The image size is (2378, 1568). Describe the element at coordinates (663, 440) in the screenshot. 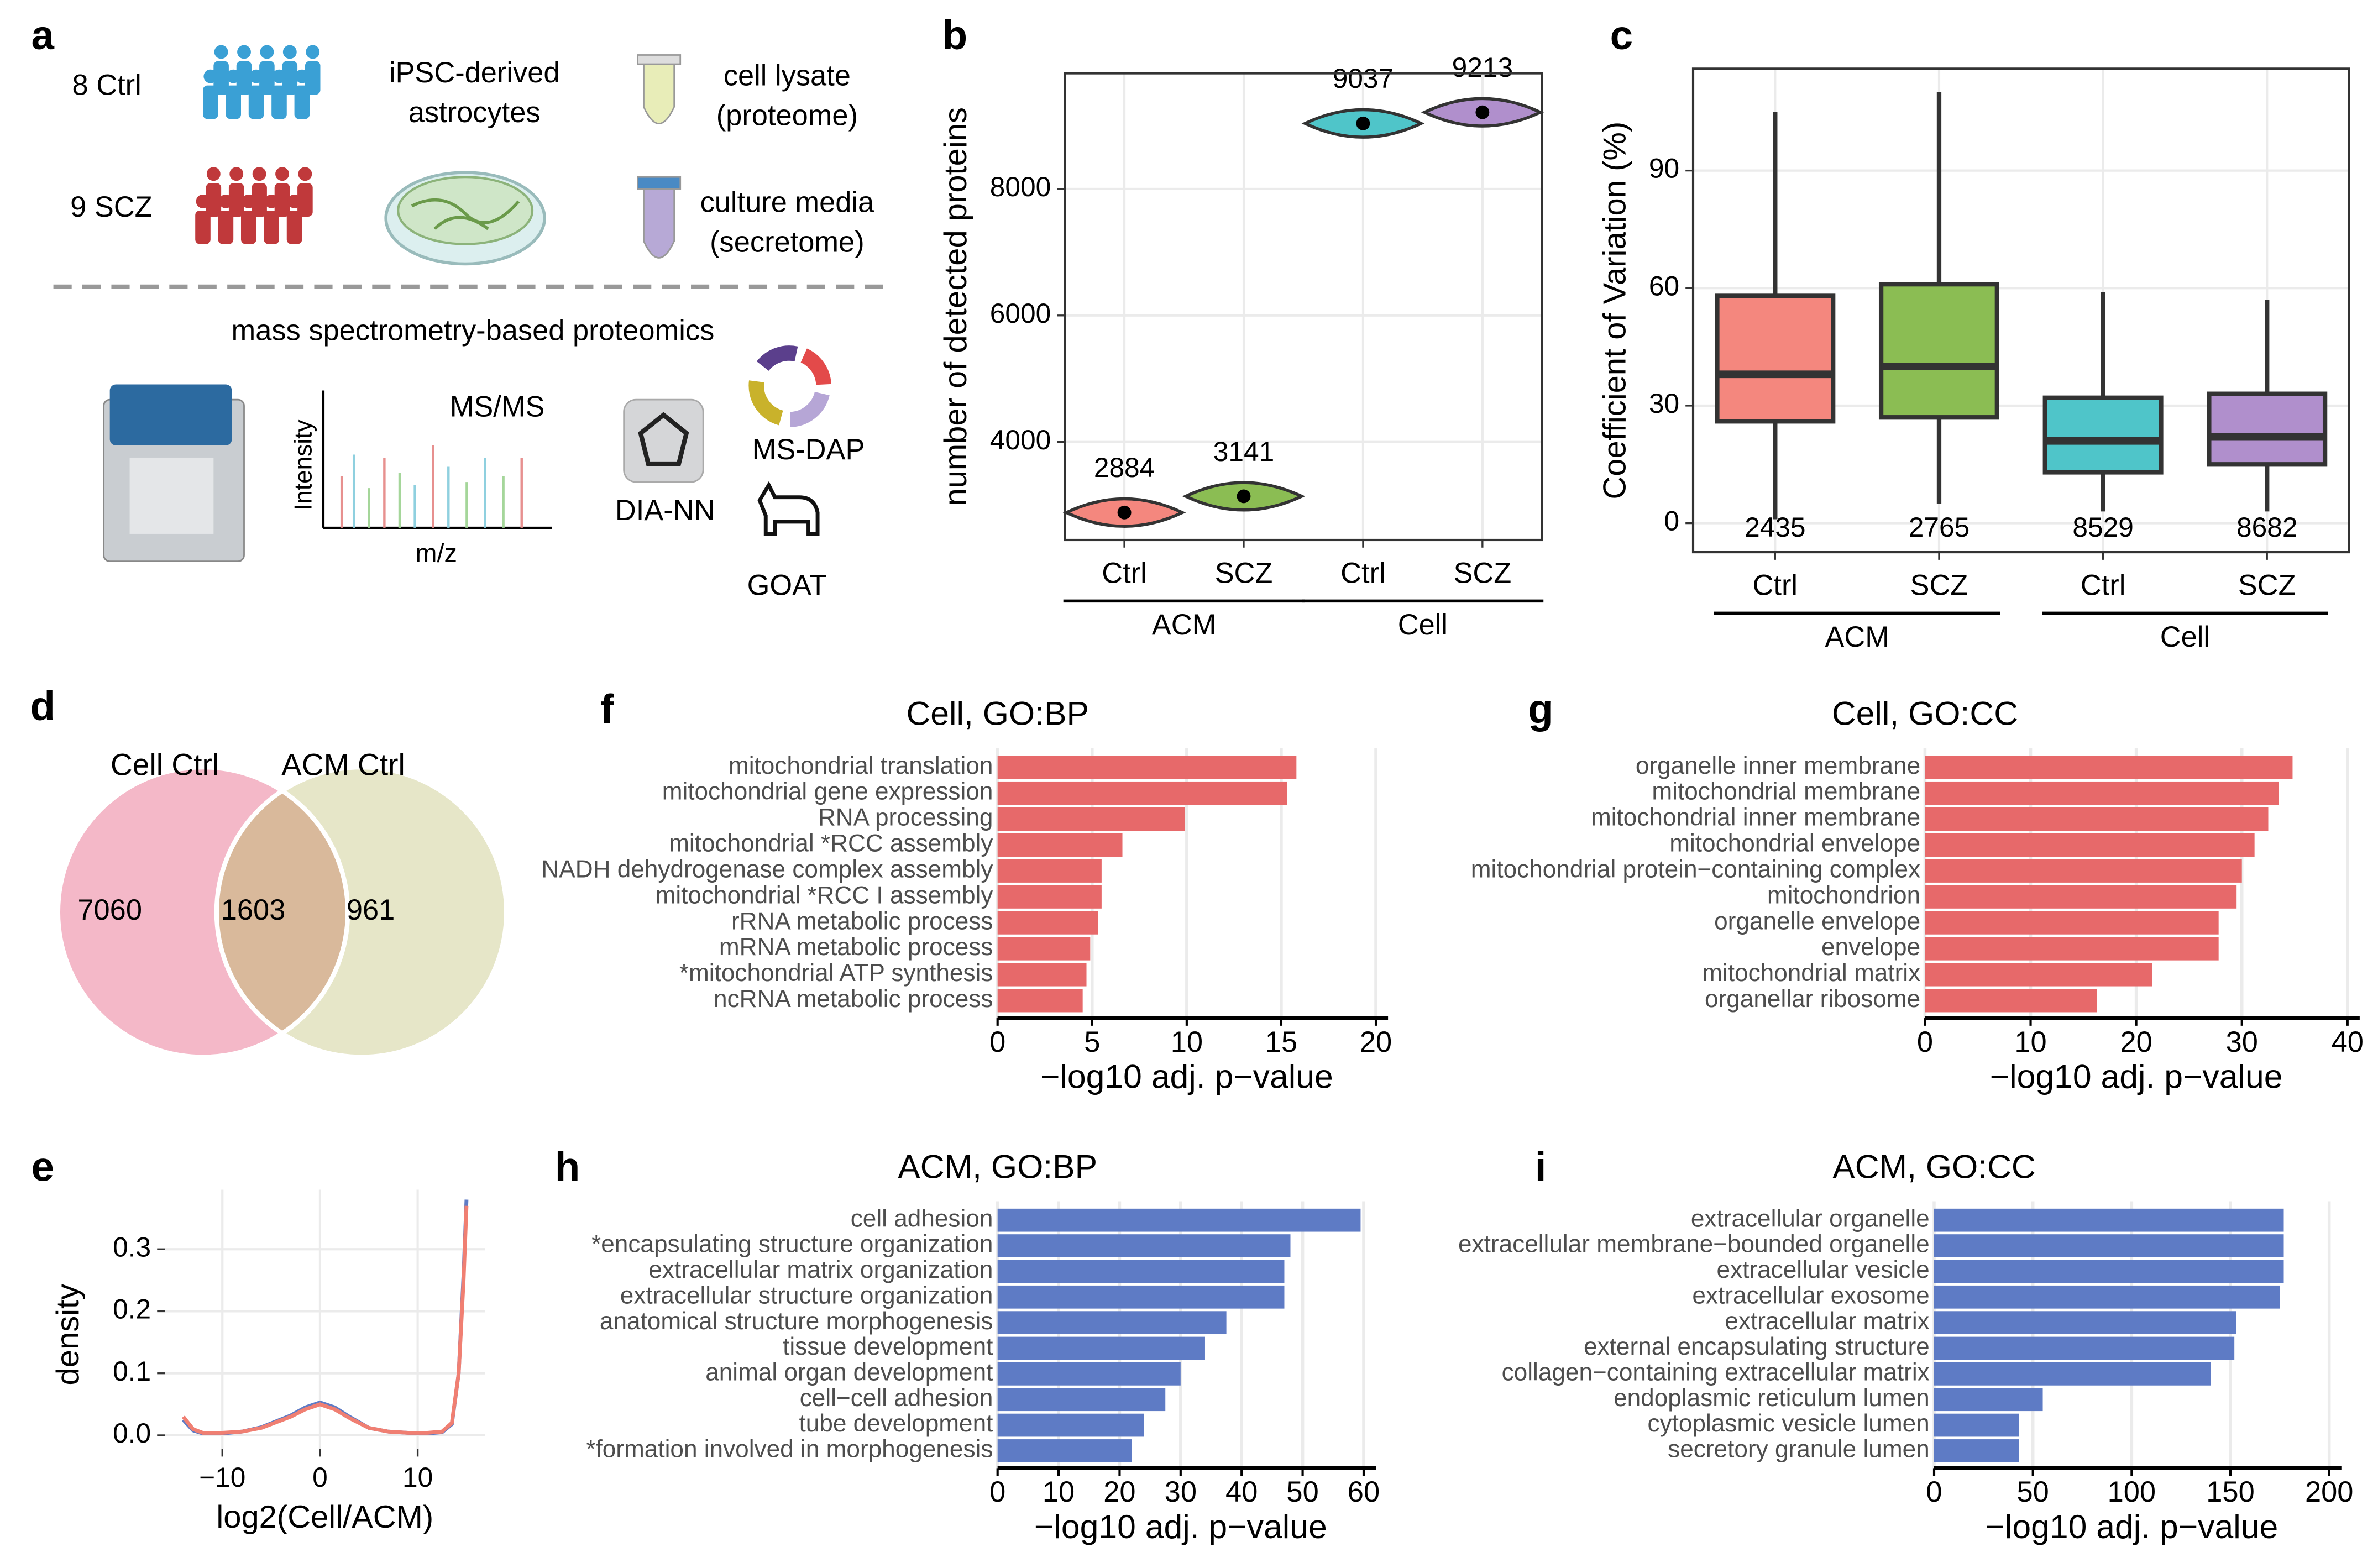

I see `dia-nn-icon` at that location.